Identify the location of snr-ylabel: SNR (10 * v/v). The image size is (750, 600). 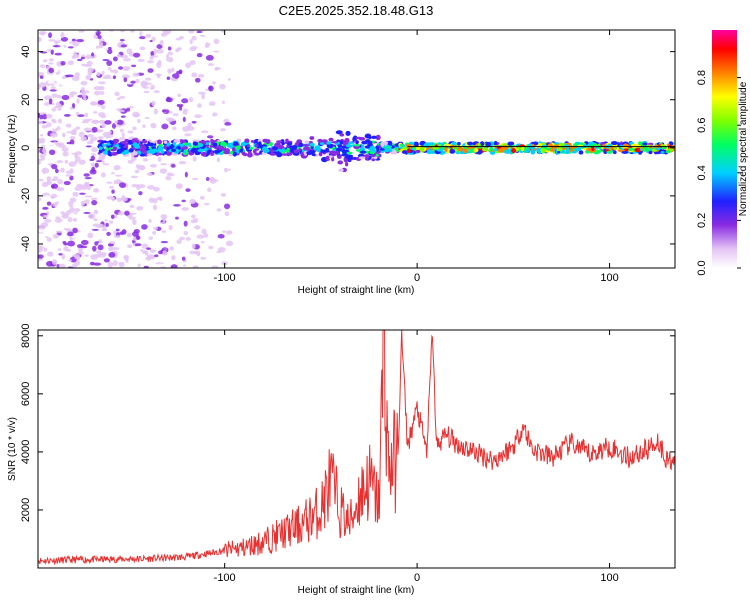
(12, 449).